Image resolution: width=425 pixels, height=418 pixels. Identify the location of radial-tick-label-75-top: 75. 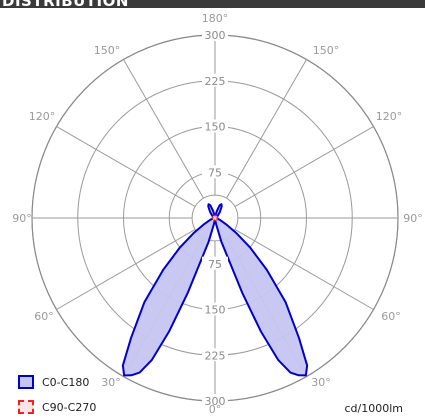
(215, 172).